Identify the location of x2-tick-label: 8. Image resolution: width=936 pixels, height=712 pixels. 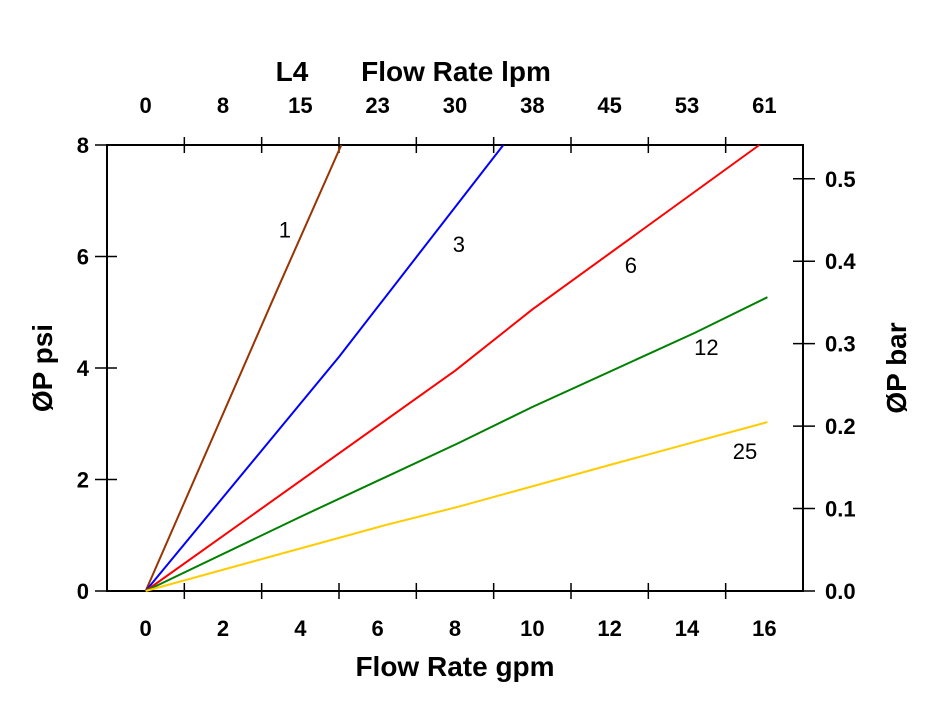
(223, 105).